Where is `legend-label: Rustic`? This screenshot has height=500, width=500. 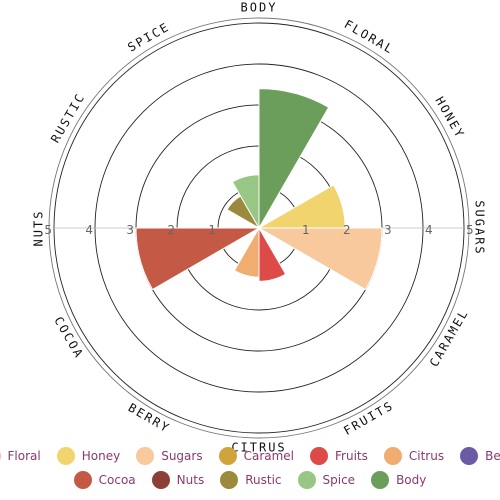 legend-label: Rustic is located at coordinates (263, 480).